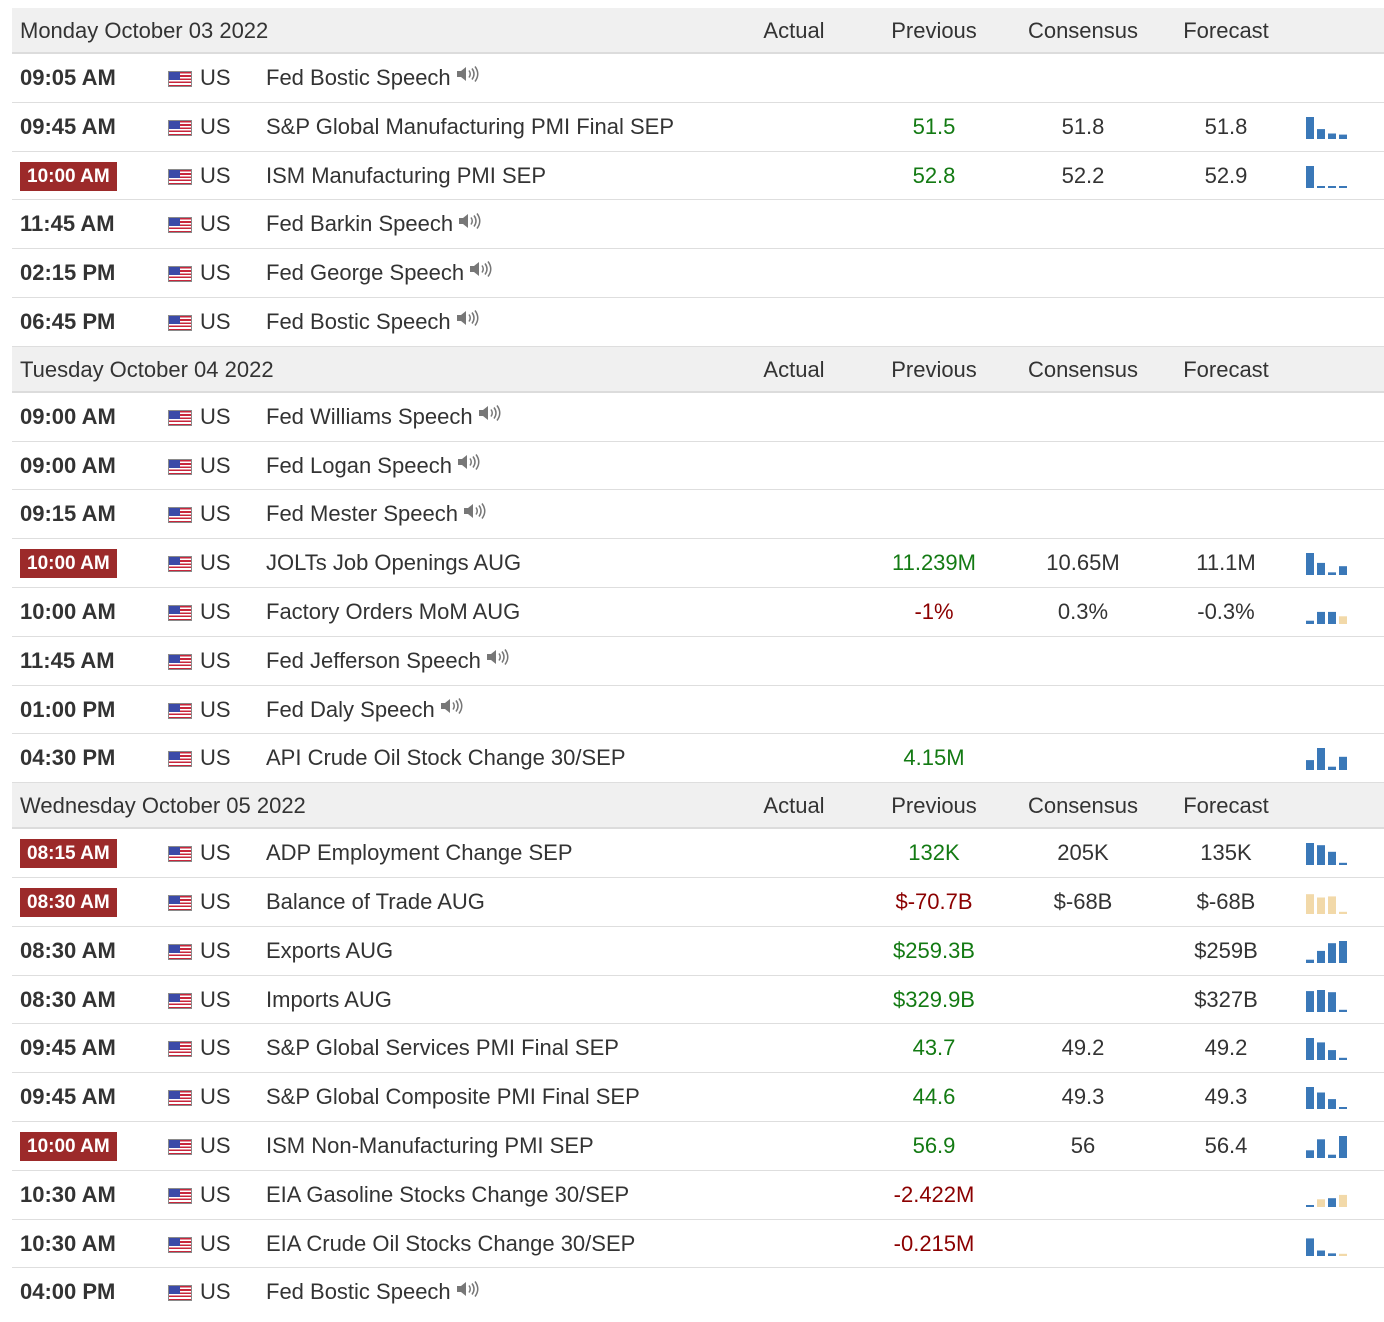 This screenshot has width=1384, height=1322. Describe the element at coordinates (698, 322) in the screenshot. I see `event-row: 06:45 PM US Fed Bostic Speech` at that location.